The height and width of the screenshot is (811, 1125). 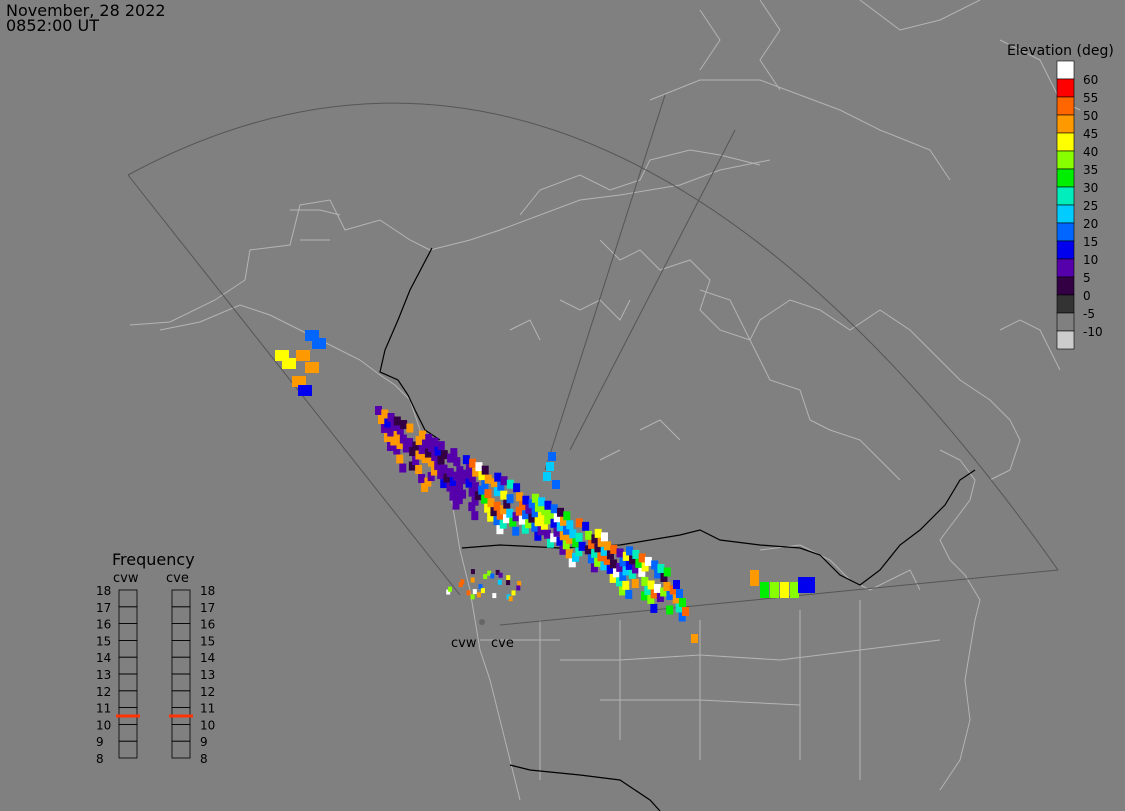 I want to click on elevation-tick-label: 0, so click(x=1087, y=296).